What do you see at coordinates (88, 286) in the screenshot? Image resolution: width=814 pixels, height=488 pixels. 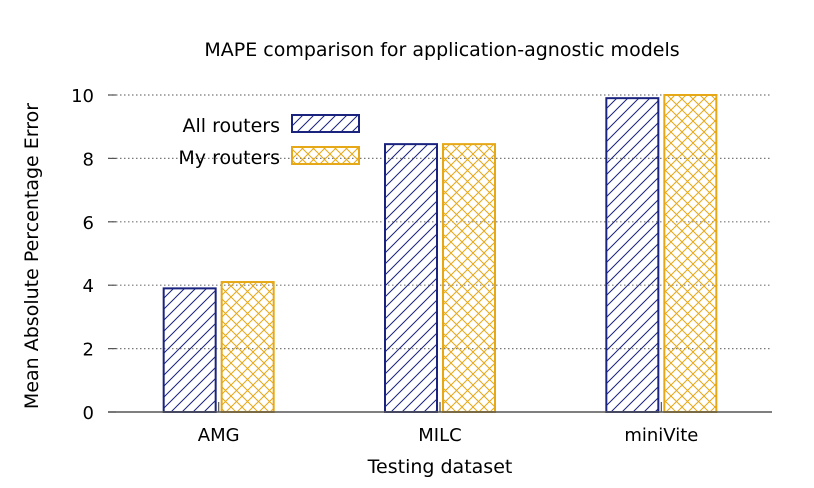 I see `y-tick-label: 4` at bounding box center [88, 286].